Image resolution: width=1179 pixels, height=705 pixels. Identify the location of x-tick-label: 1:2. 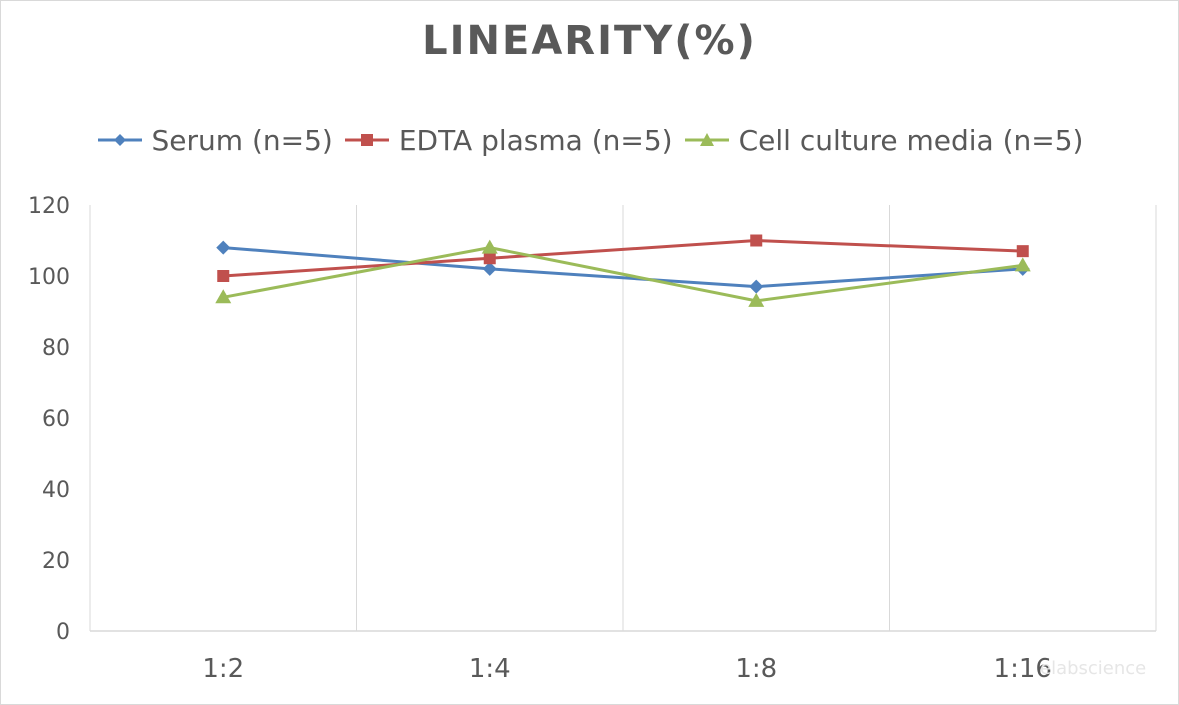
(223, 669).